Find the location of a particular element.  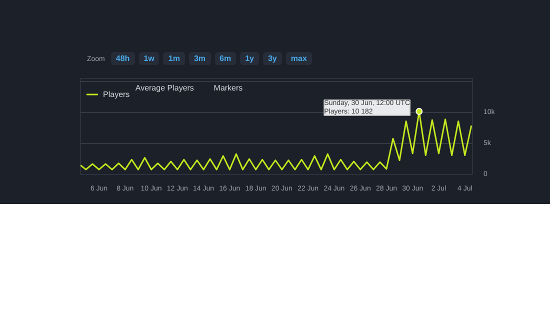

text: 6m is located at coordinates (225, 58).